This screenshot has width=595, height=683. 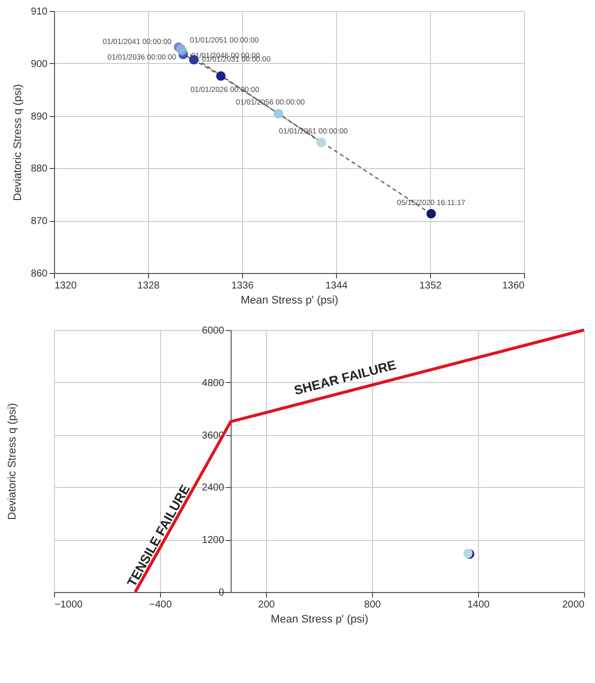 What do you see at coordinates (39, 116) in the screenshot?
I see `y-tick-label: 890` at bounding box center [39, 116].